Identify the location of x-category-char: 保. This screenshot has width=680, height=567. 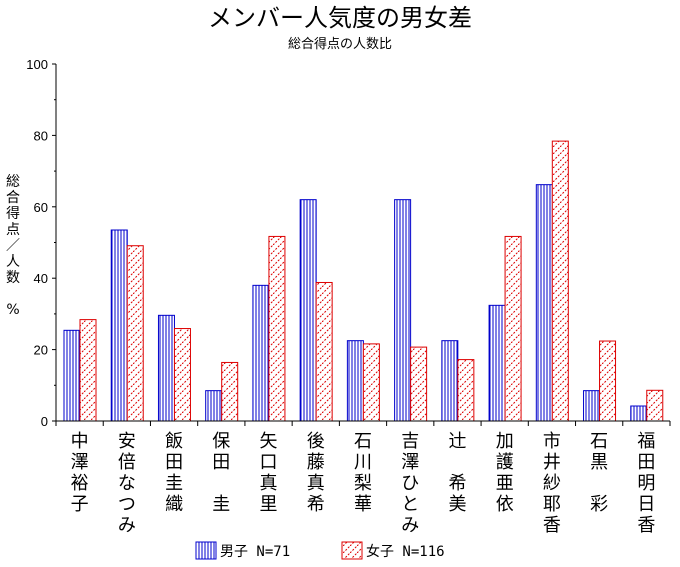
(221, 441).